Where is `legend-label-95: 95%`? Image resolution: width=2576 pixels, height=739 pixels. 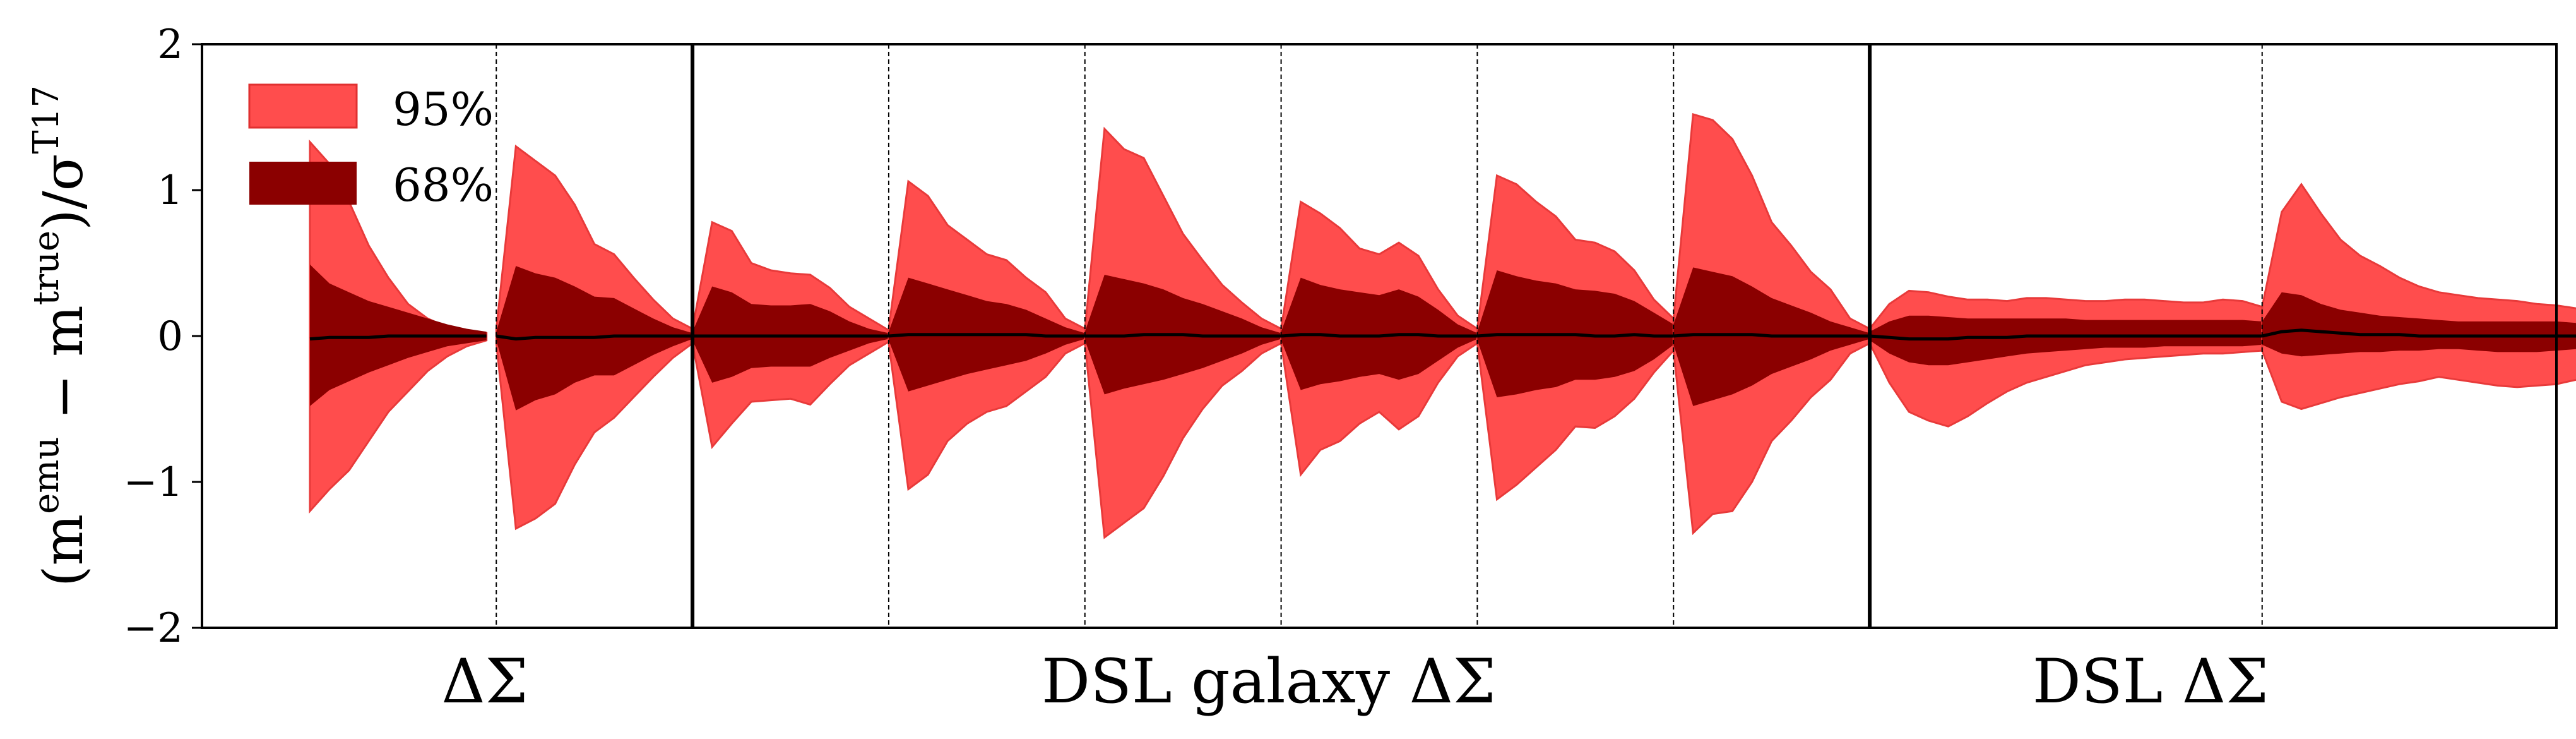 legend-label-95: 95% is located at coordinates (444, 109).